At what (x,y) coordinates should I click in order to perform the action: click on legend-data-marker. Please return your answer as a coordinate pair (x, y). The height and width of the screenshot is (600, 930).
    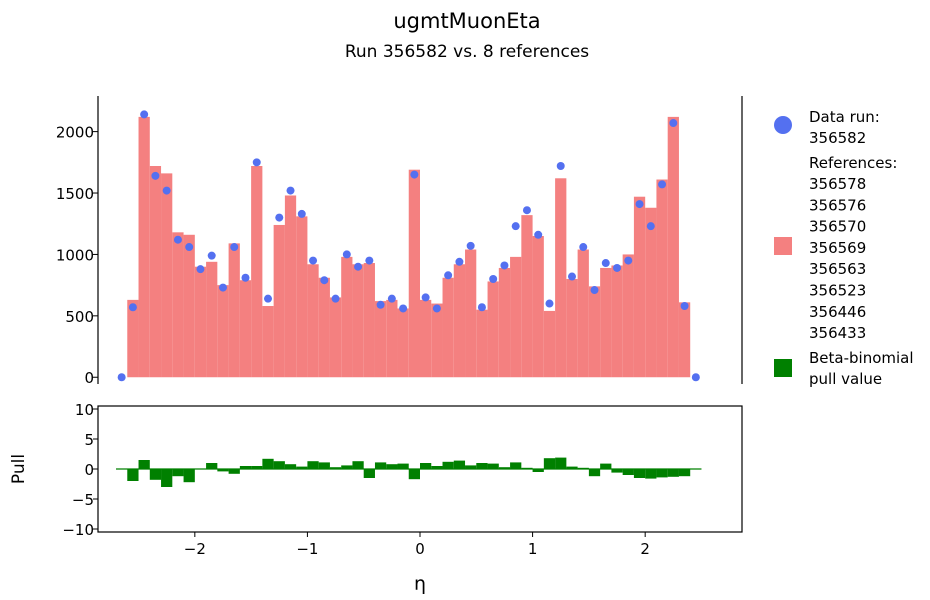
    Looking at the image, I should click on (783, 125).